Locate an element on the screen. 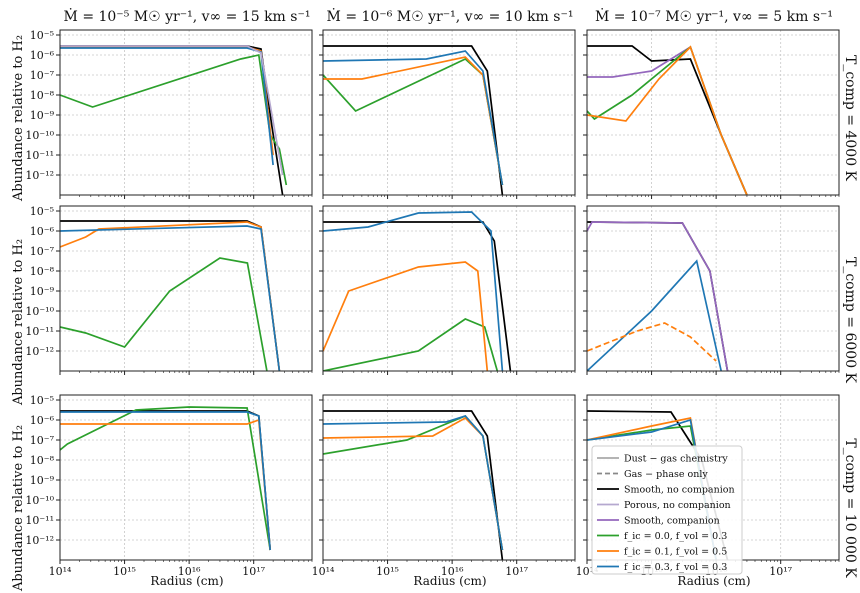 The height and width of the screenshot is (593, 860). panel-r2-c3 is located at coordinates (711, 290).